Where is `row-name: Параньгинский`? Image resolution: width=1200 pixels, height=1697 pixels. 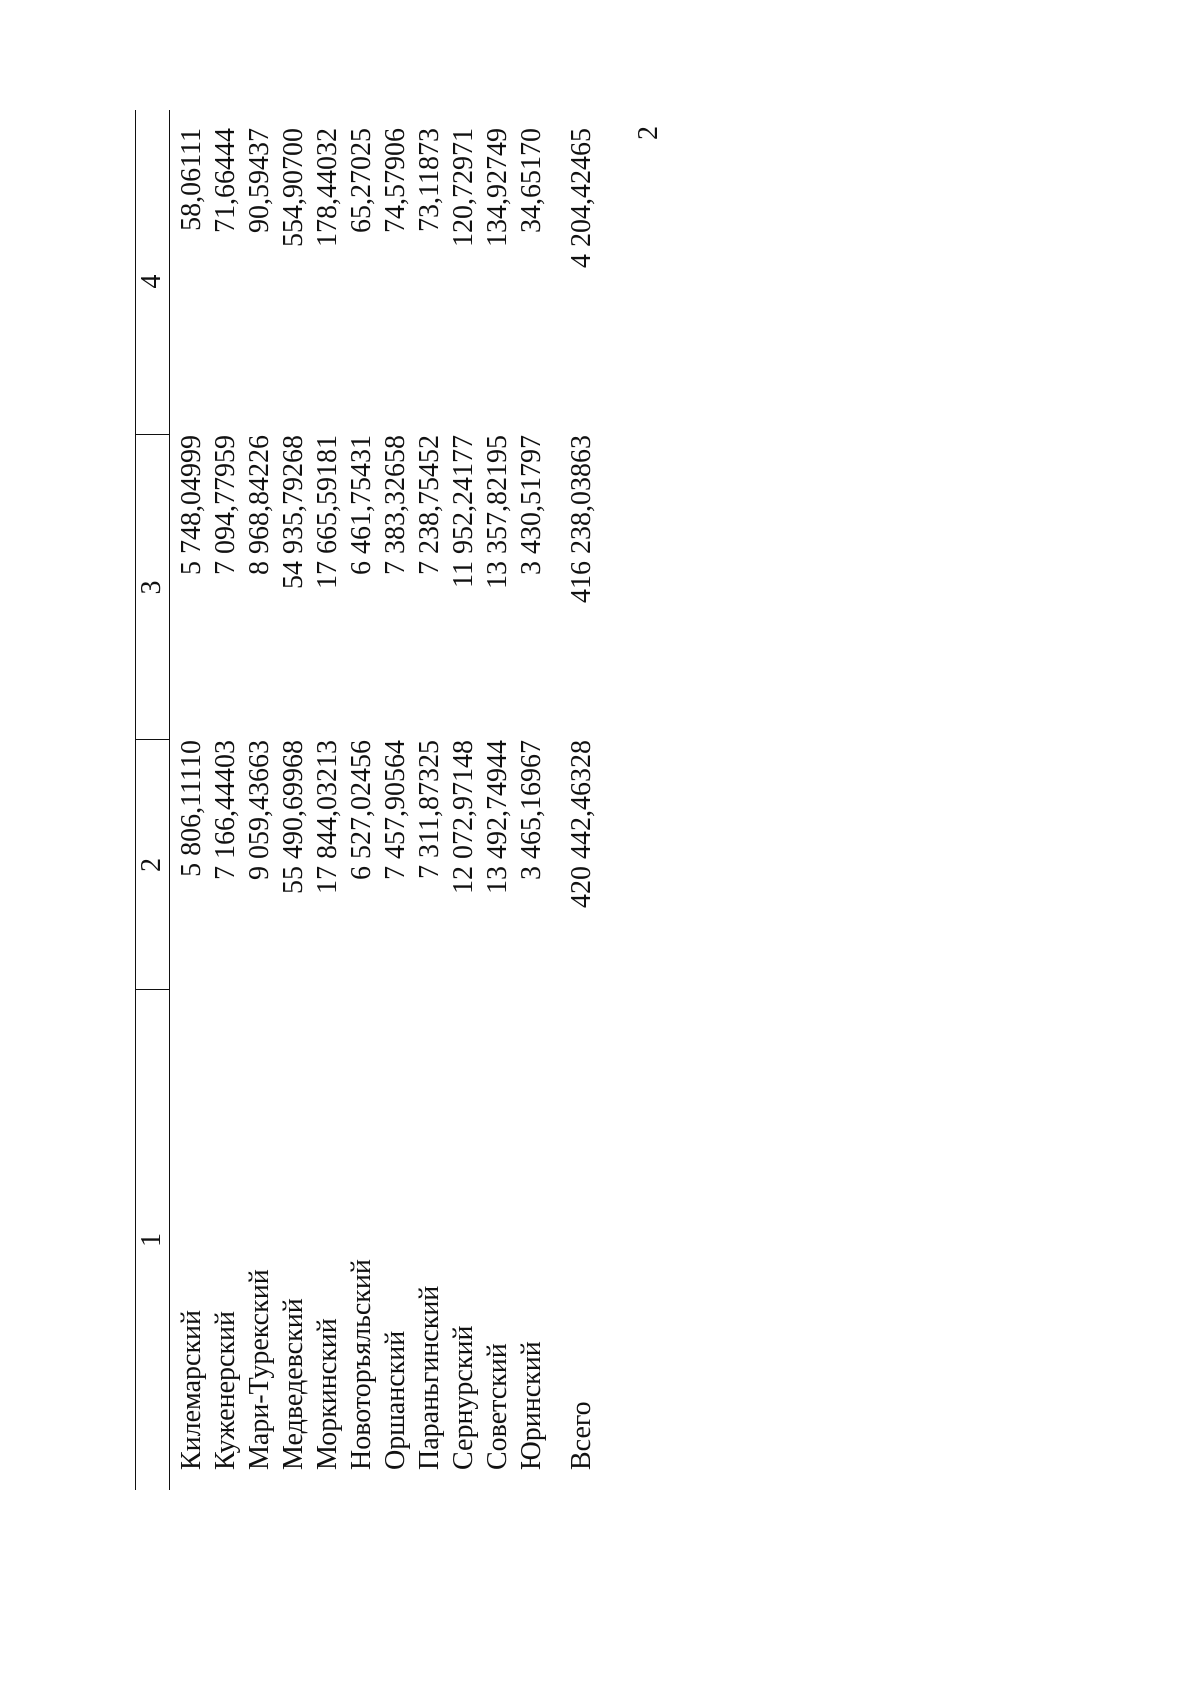
row-name: Параньгинский is located at coordinates (429, 1377).